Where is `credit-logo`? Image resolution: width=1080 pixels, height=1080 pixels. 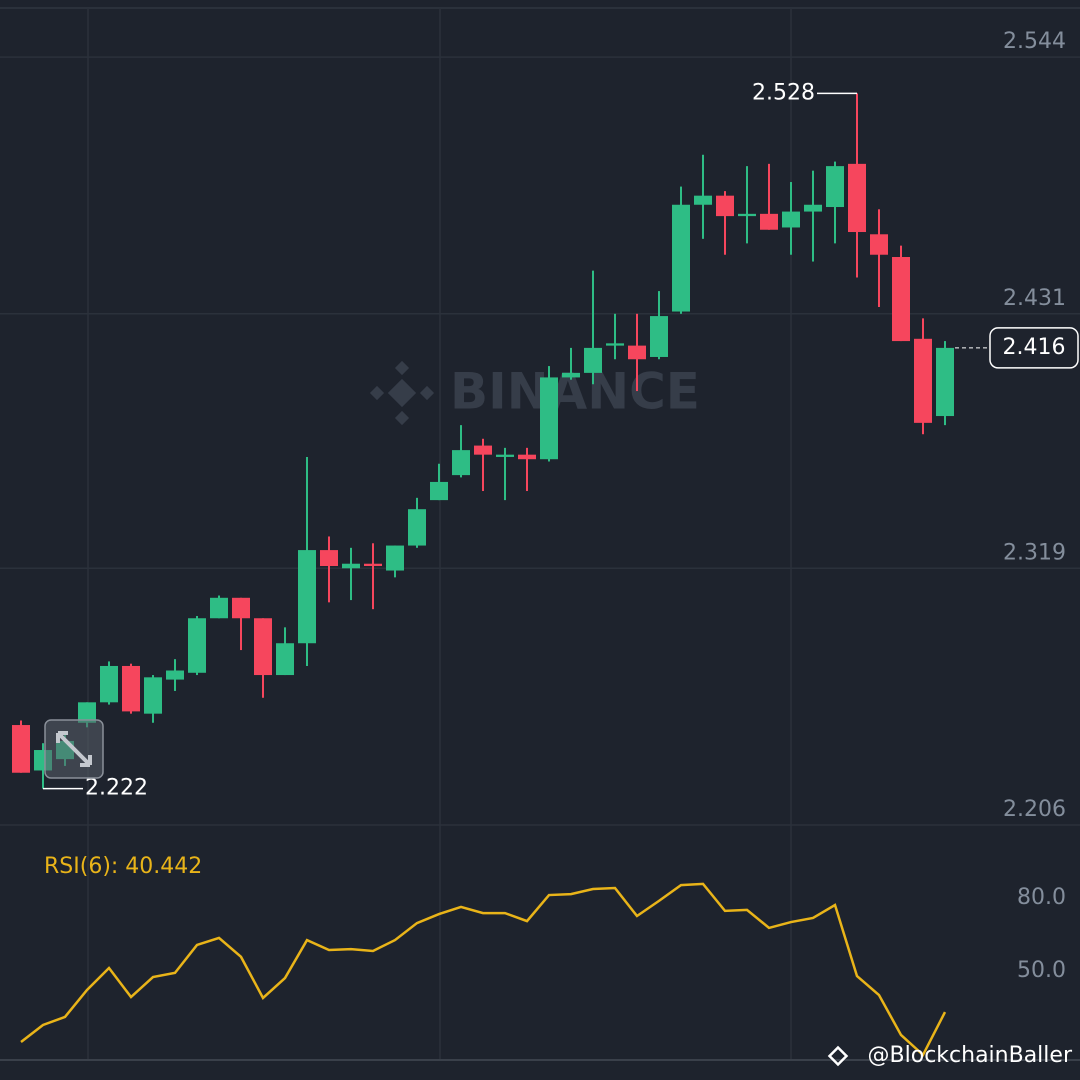 credit-logo is located at coordinates (838, 1056).